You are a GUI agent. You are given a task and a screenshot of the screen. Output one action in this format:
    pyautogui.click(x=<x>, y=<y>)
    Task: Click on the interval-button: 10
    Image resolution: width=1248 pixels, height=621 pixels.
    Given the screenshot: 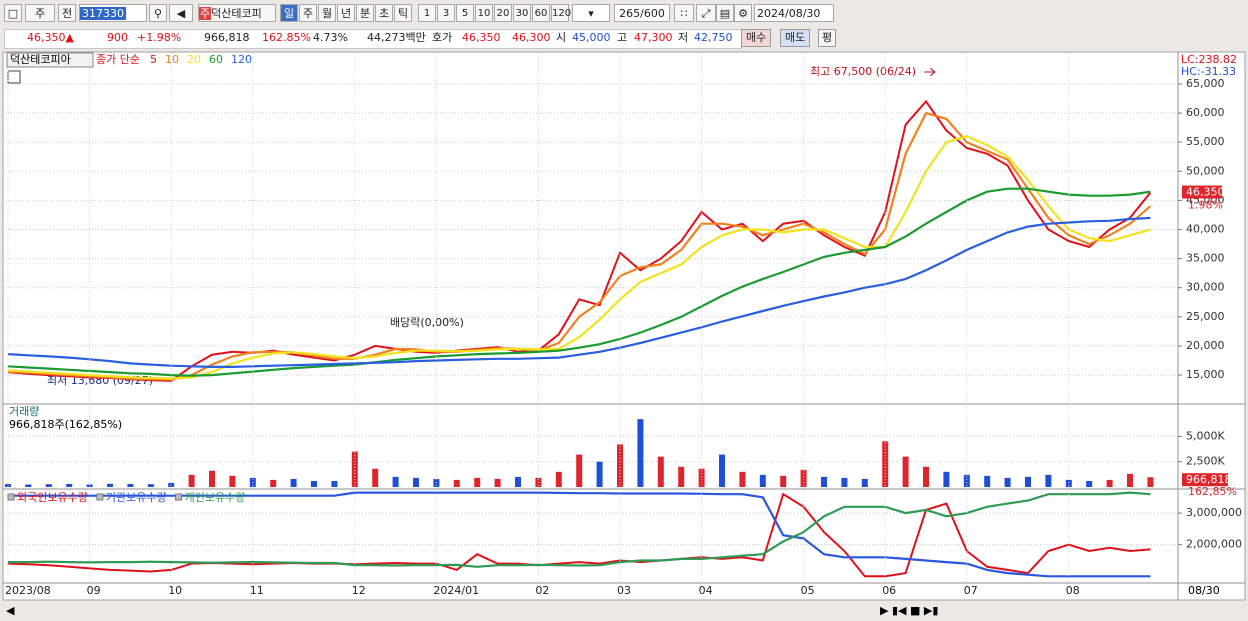 What is the action you would take?
    pyautogui.click(x=484, y=13)
    